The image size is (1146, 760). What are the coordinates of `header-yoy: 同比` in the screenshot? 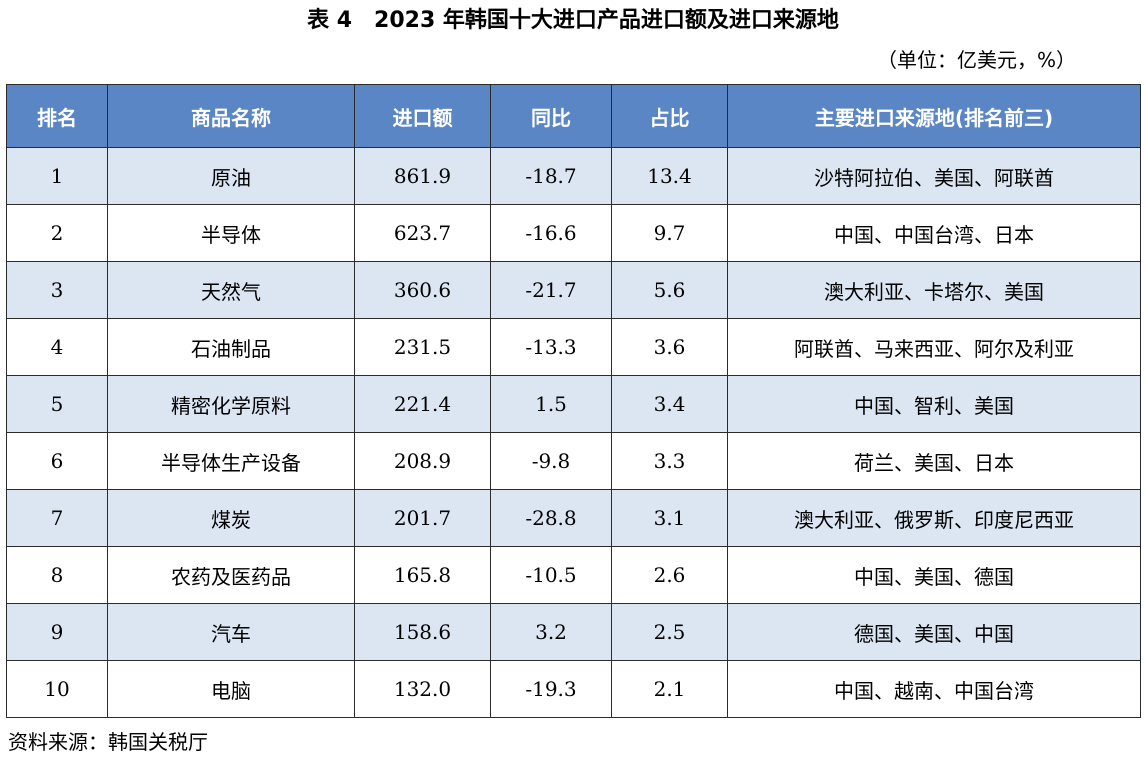 It's located at (551, 116).